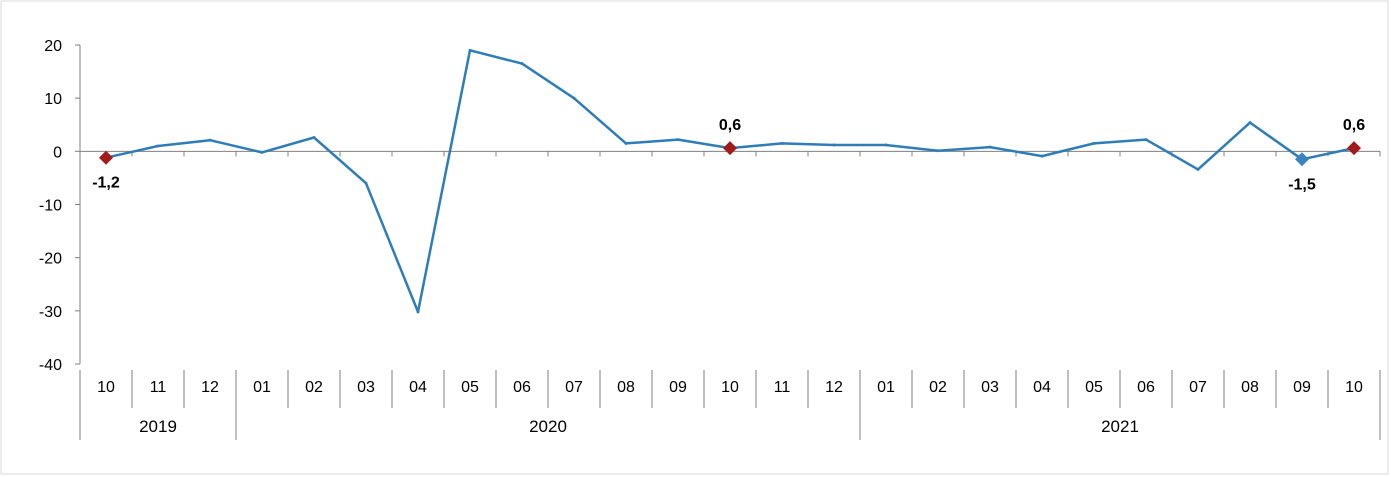 This screenshot has height=477, width=1391. I want to click on y-tick-label: -30, so click(50, 312).